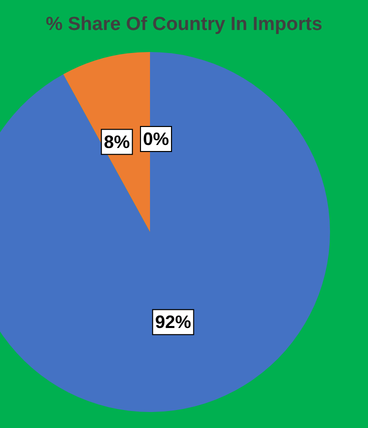 Image resolution: width=368 pixels, height=428 pixels. I want to click on text: 0%, so click(156, 139).